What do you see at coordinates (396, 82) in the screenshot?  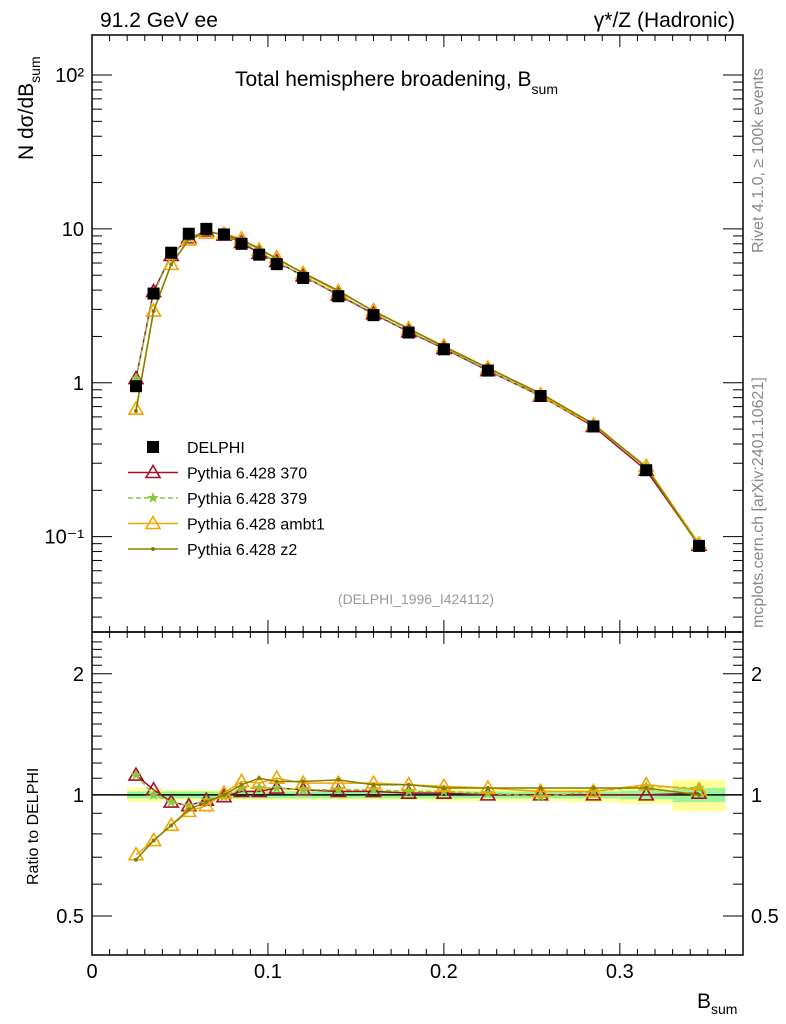 I see `main-title: Total hemisphere broadening, Bsum` at bounding box center [396, 82].